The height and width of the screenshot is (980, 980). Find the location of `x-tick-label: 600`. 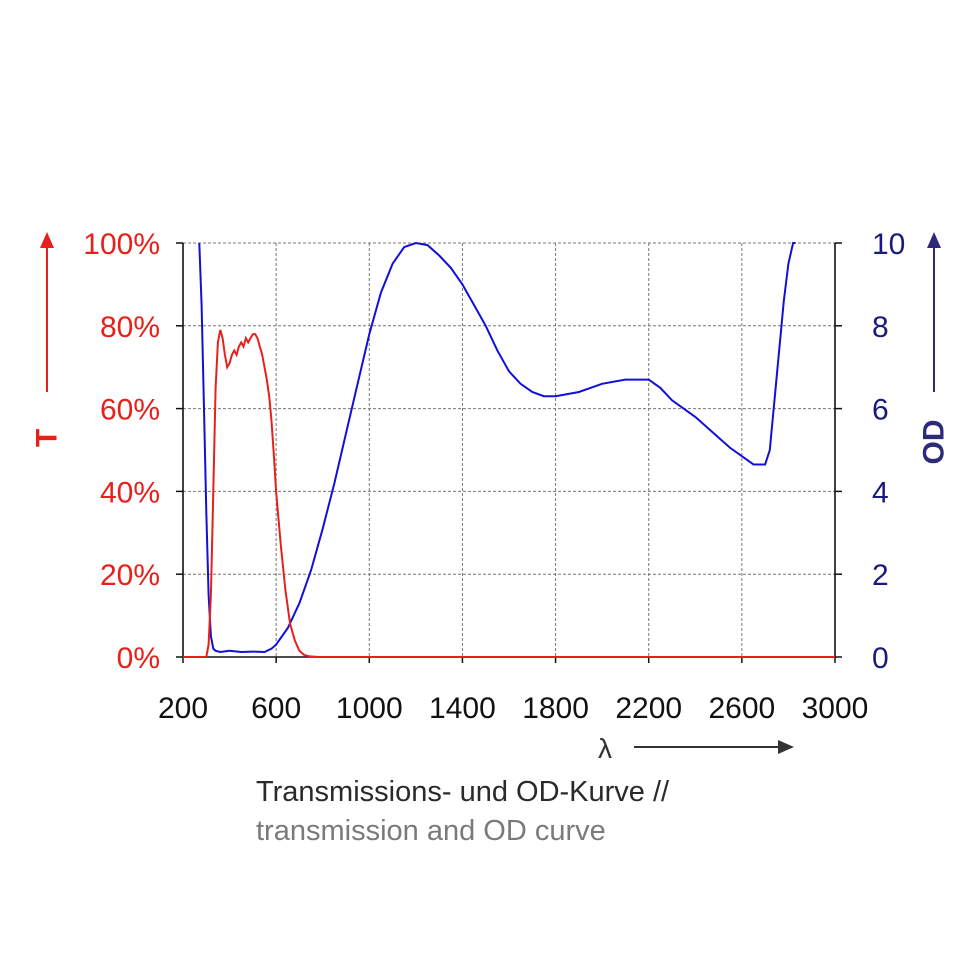

x-tick-label: 600 is located at coordinates (276, 708).